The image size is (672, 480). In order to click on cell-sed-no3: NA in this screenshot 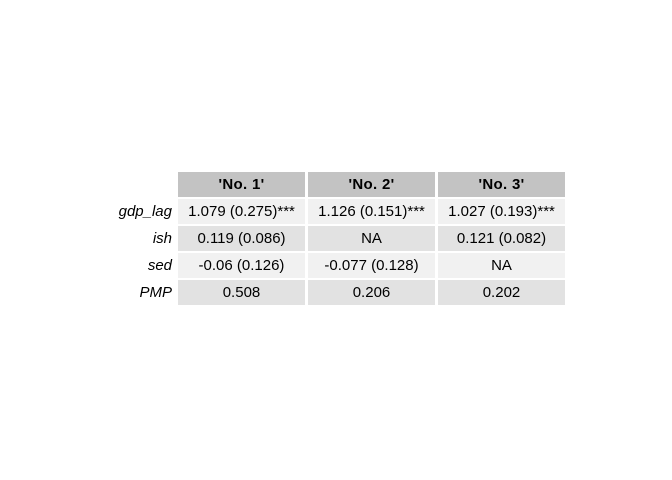, I will do `click(501, 265)`.